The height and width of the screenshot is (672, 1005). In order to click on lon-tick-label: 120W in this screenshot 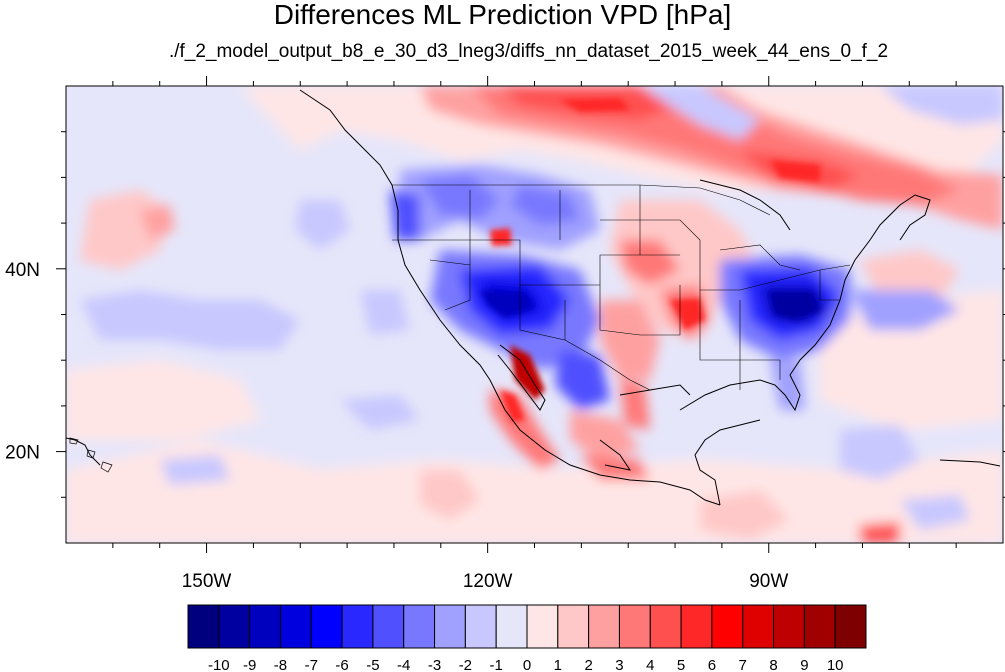, I will do `click(488, 581)`.